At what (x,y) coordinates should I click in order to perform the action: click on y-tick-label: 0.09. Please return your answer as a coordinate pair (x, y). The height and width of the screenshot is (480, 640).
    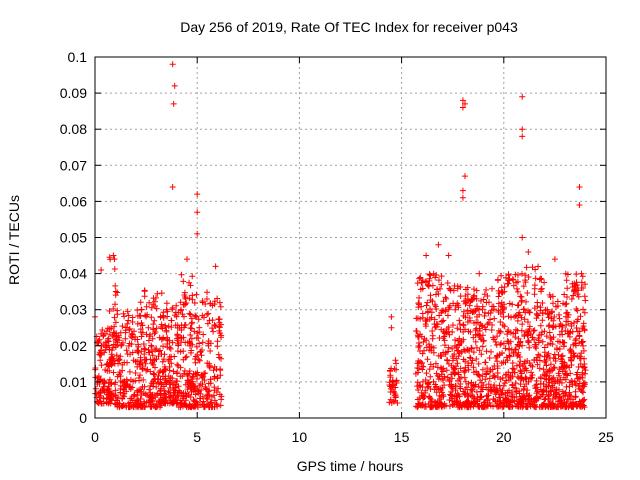
    Looking at the image, I should click on (73, 93).